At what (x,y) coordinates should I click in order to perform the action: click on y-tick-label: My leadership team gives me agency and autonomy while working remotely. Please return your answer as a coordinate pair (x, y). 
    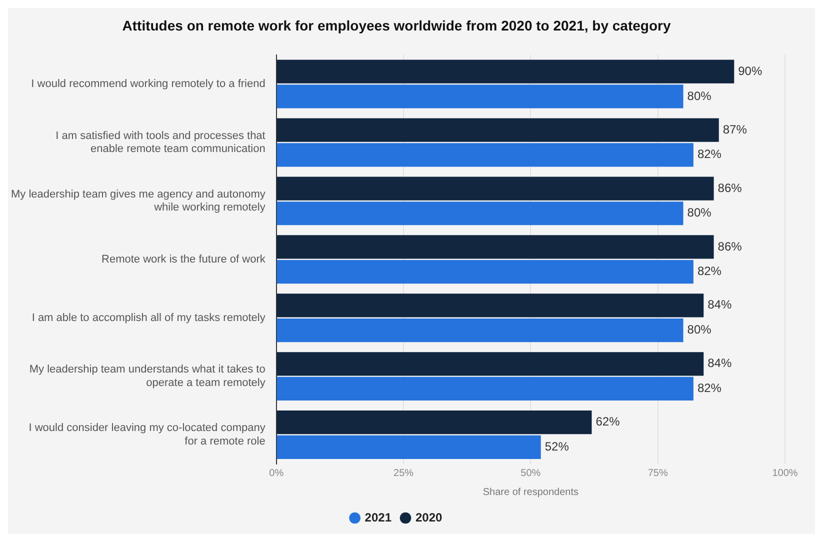
    Looking at the image, I should click on (138, 201).